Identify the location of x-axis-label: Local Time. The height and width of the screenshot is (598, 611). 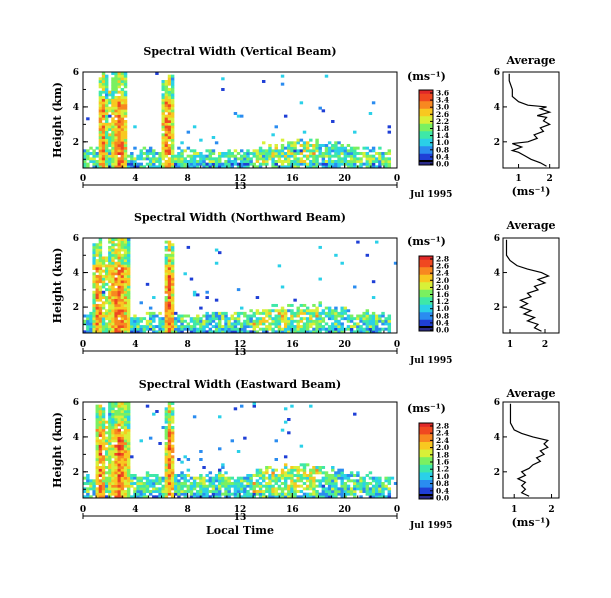
(240, 530).